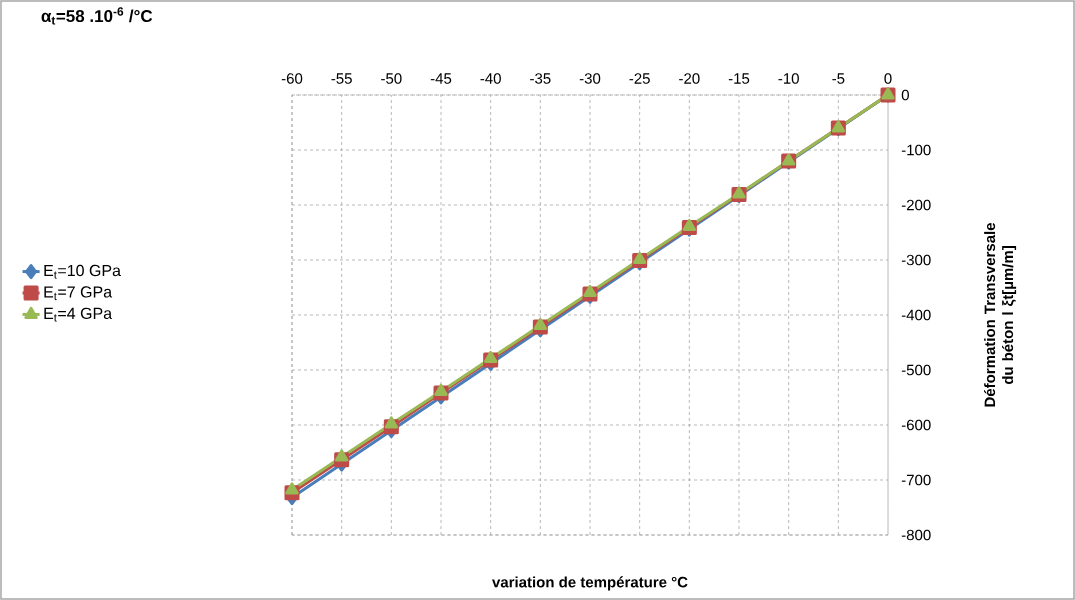 This screenshot has width=1075, height=600. What do you see at coordinates (78, 314) in the screenshot?
I see `legend-label: E$_{t}$=4 GPa` at bounding box center [78, 314].